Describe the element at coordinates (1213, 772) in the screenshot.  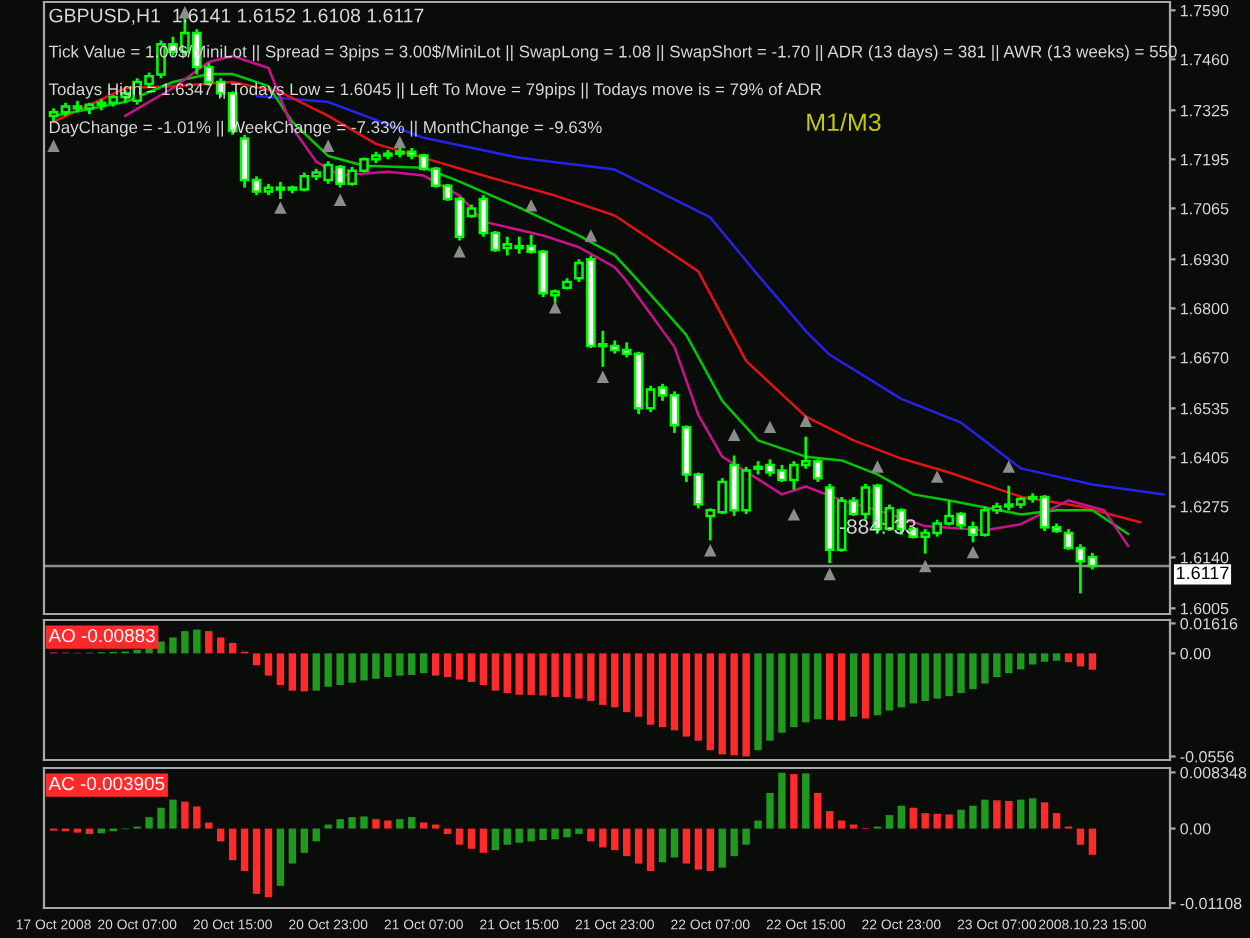
I see `y-tick-label: 0.008348` at that location.